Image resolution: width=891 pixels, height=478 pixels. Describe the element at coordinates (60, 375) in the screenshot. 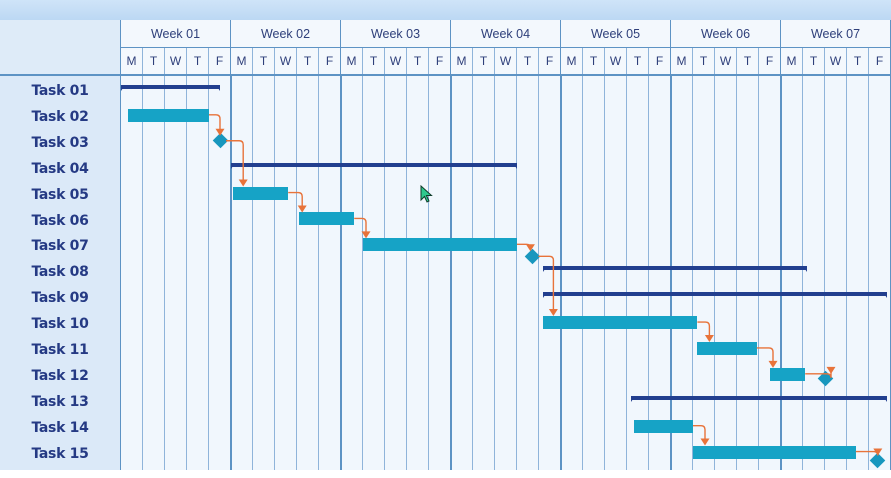

I see `task-label: Task 12` at that location.